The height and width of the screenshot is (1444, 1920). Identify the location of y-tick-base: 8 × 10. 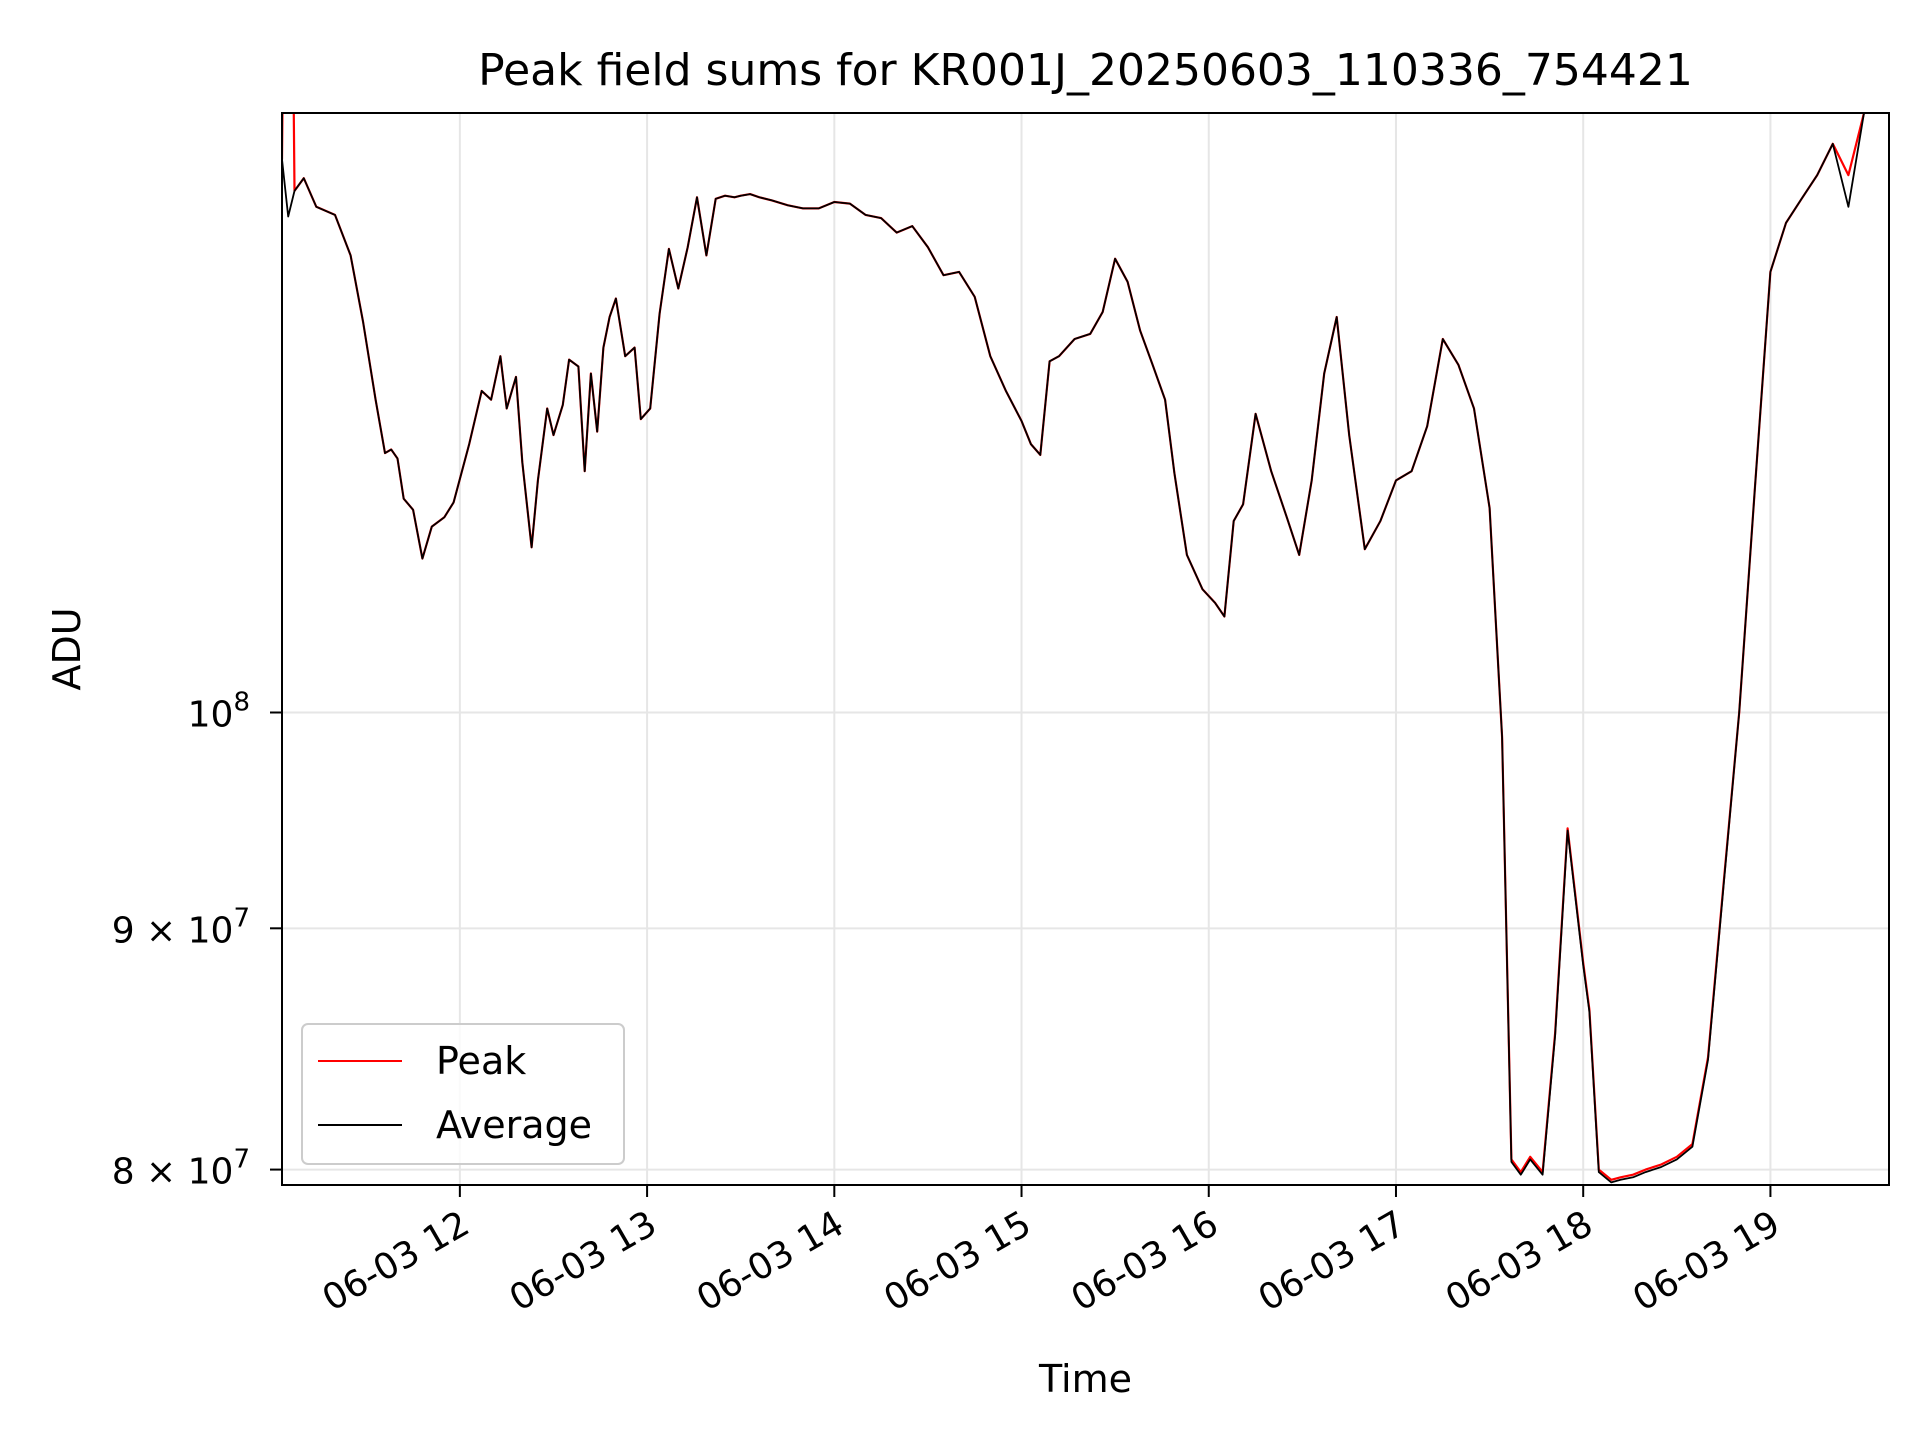
(173, 1172).